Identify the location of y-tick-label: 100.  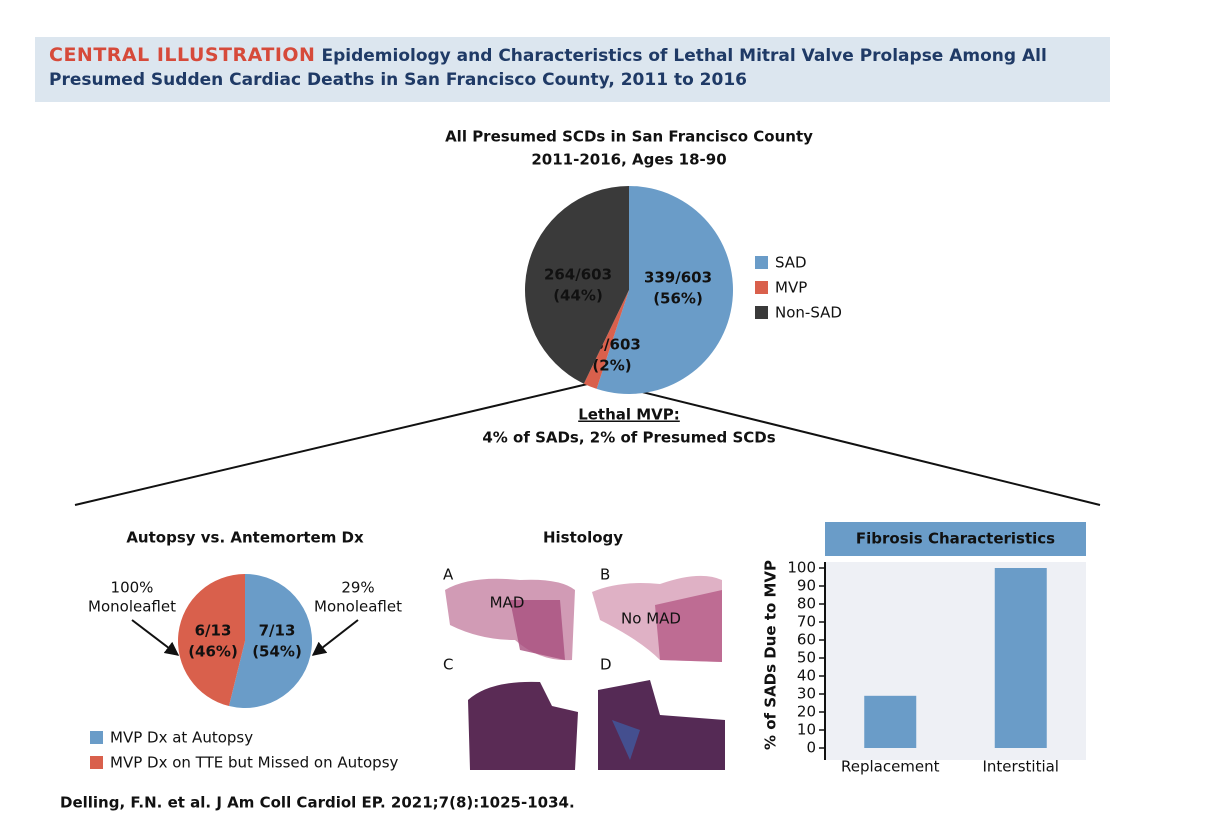
(801, 568).